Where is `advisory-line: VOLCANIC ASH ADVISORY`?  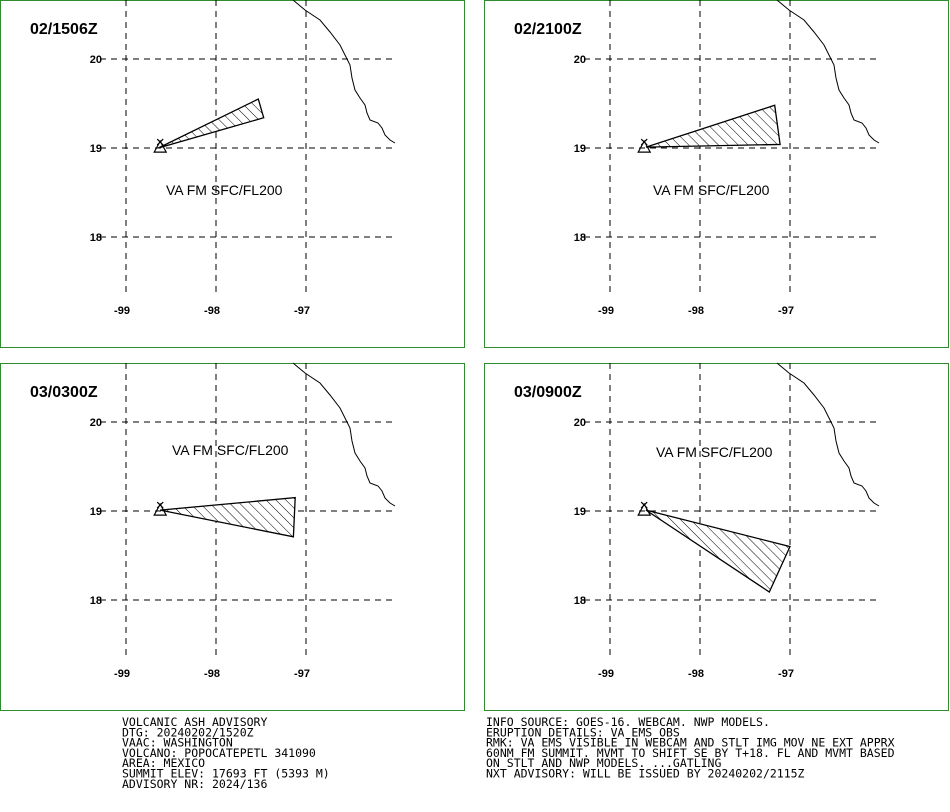 advisory-line: VOLCANIC ASH ADVISORY is located at coordinates (194, 722).